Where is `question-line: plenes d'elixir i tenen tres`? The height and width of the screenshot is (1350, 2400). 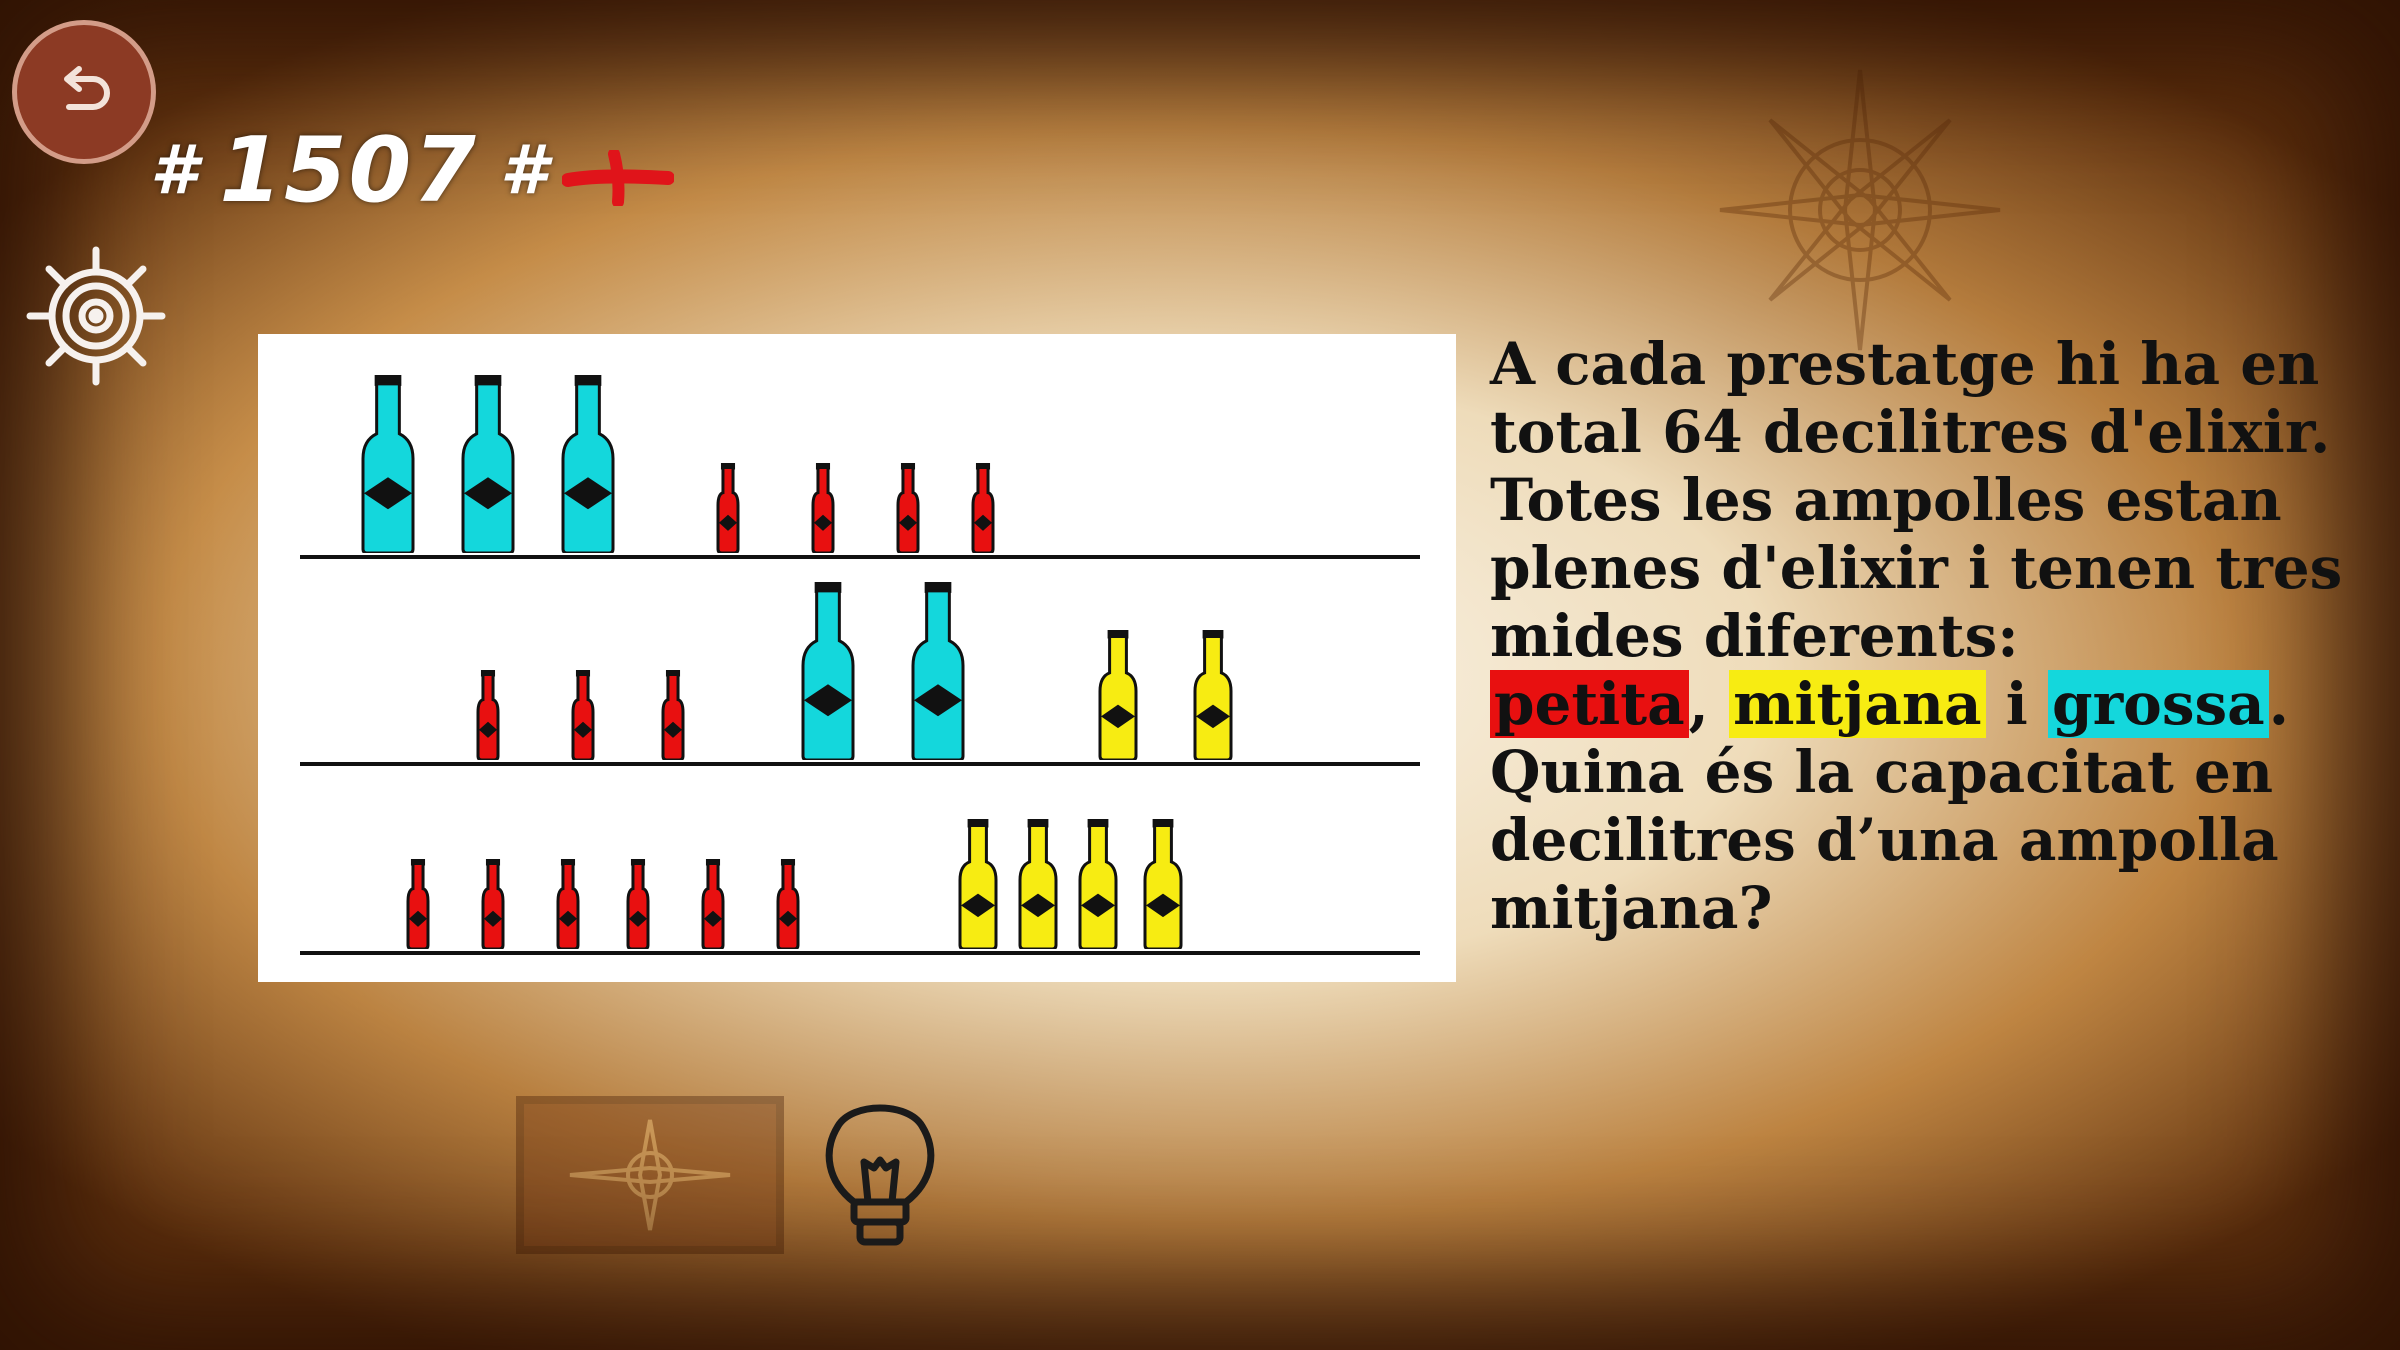 question-line: plenes d'elixir i tenen tres is located at coordinates (1916, 568).